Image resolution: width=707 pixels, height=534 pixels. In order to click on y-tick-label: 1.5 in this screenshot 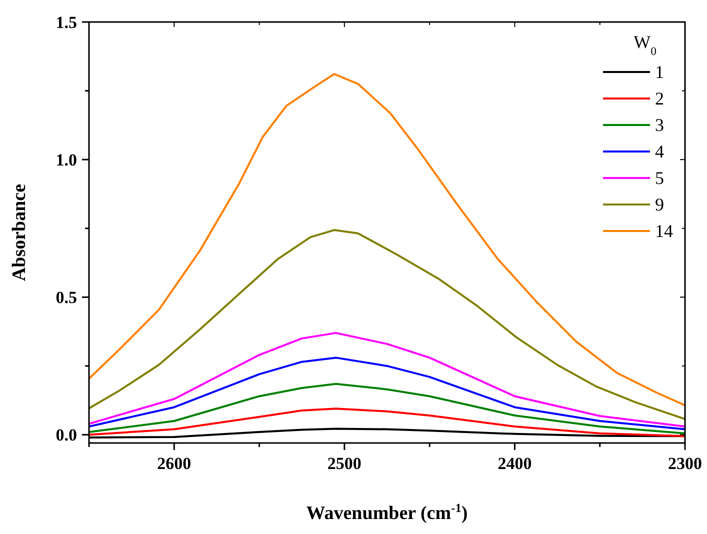, I will do `click(66, 22)`.